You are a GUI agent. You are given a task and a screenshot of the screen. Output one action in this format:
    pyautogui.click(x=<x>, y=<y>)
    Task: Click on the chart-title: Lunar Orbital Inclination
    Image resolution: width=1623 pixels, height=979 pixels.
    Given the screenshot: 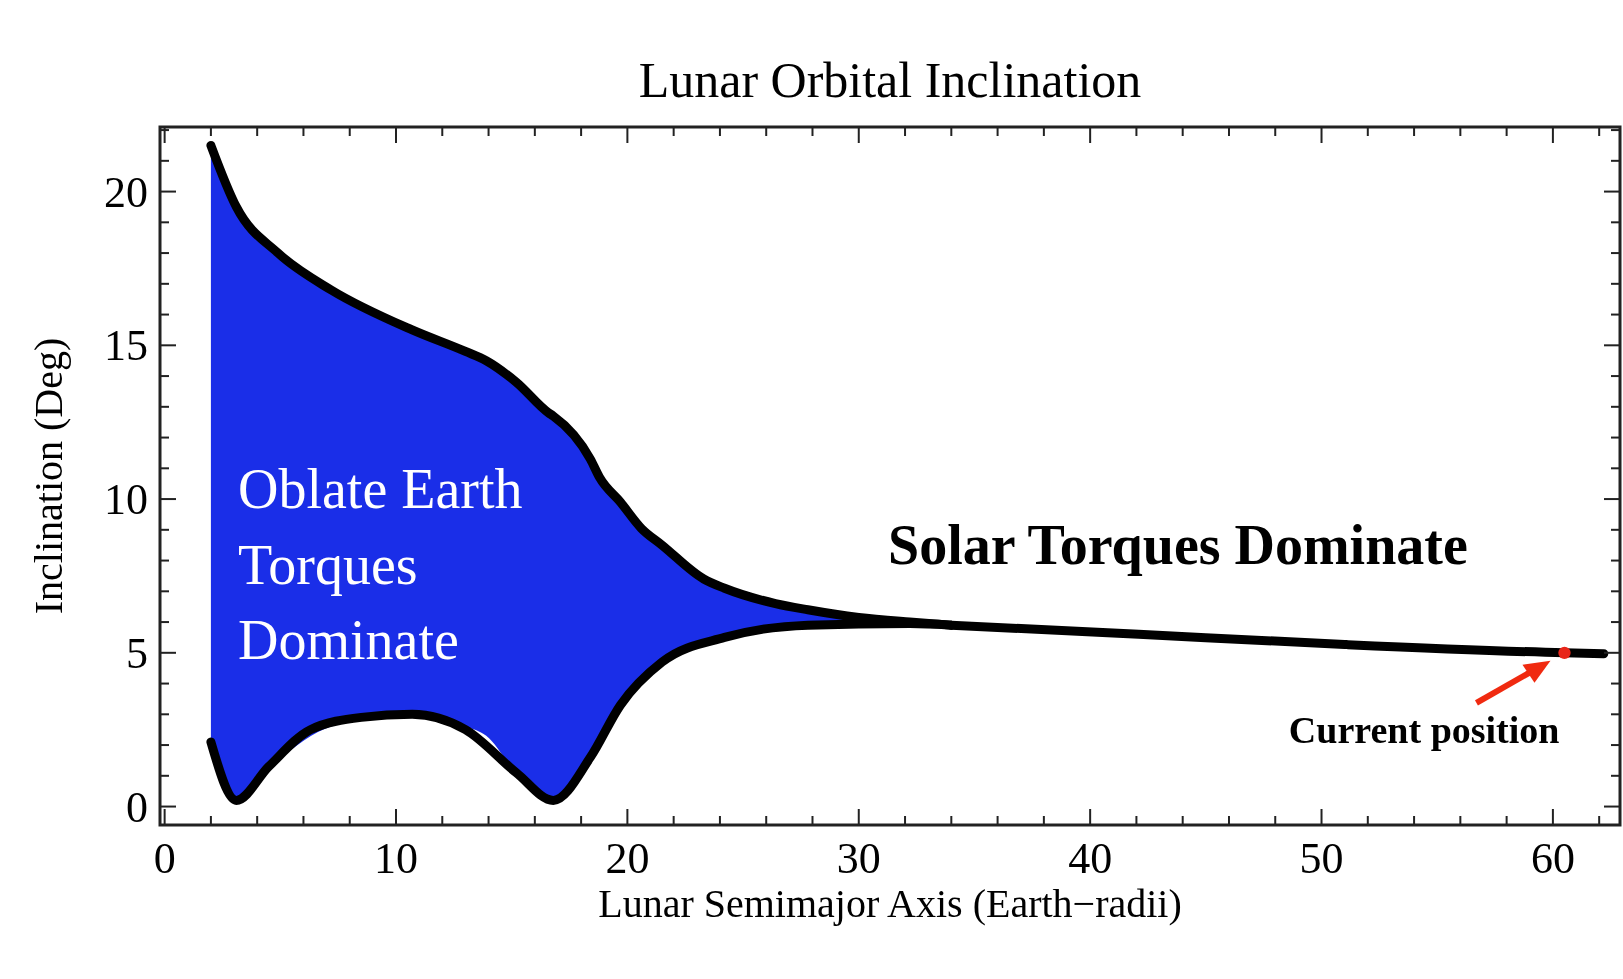 What is the action you would take?
    pyautogui.click(x=890, y=80)
    